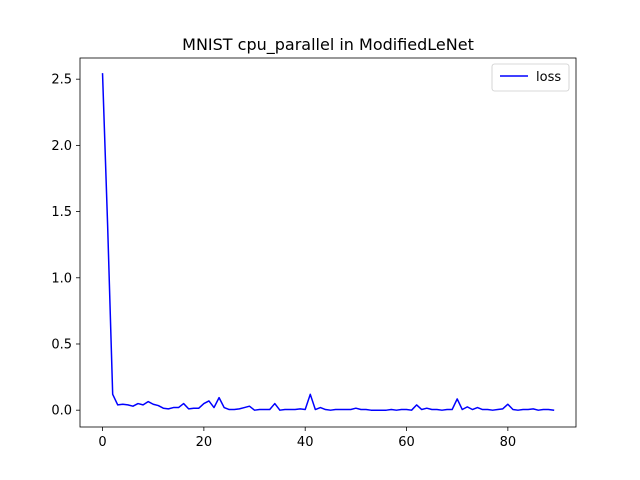 The height and width of the screenshot is (480, 640). What do you see at coordinates (65, 246) in the screenshot?
I see `y-axis: 0.0 0.5 1.0 1.5 2.0 2.5` at bounding box center [65, 246].